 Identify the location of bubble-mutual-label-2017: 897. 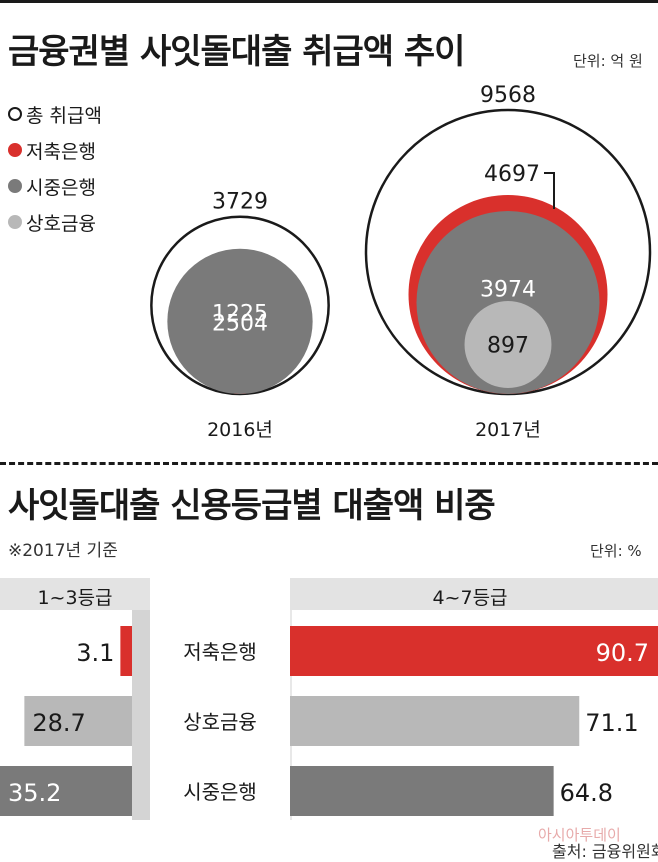
(508, 346).